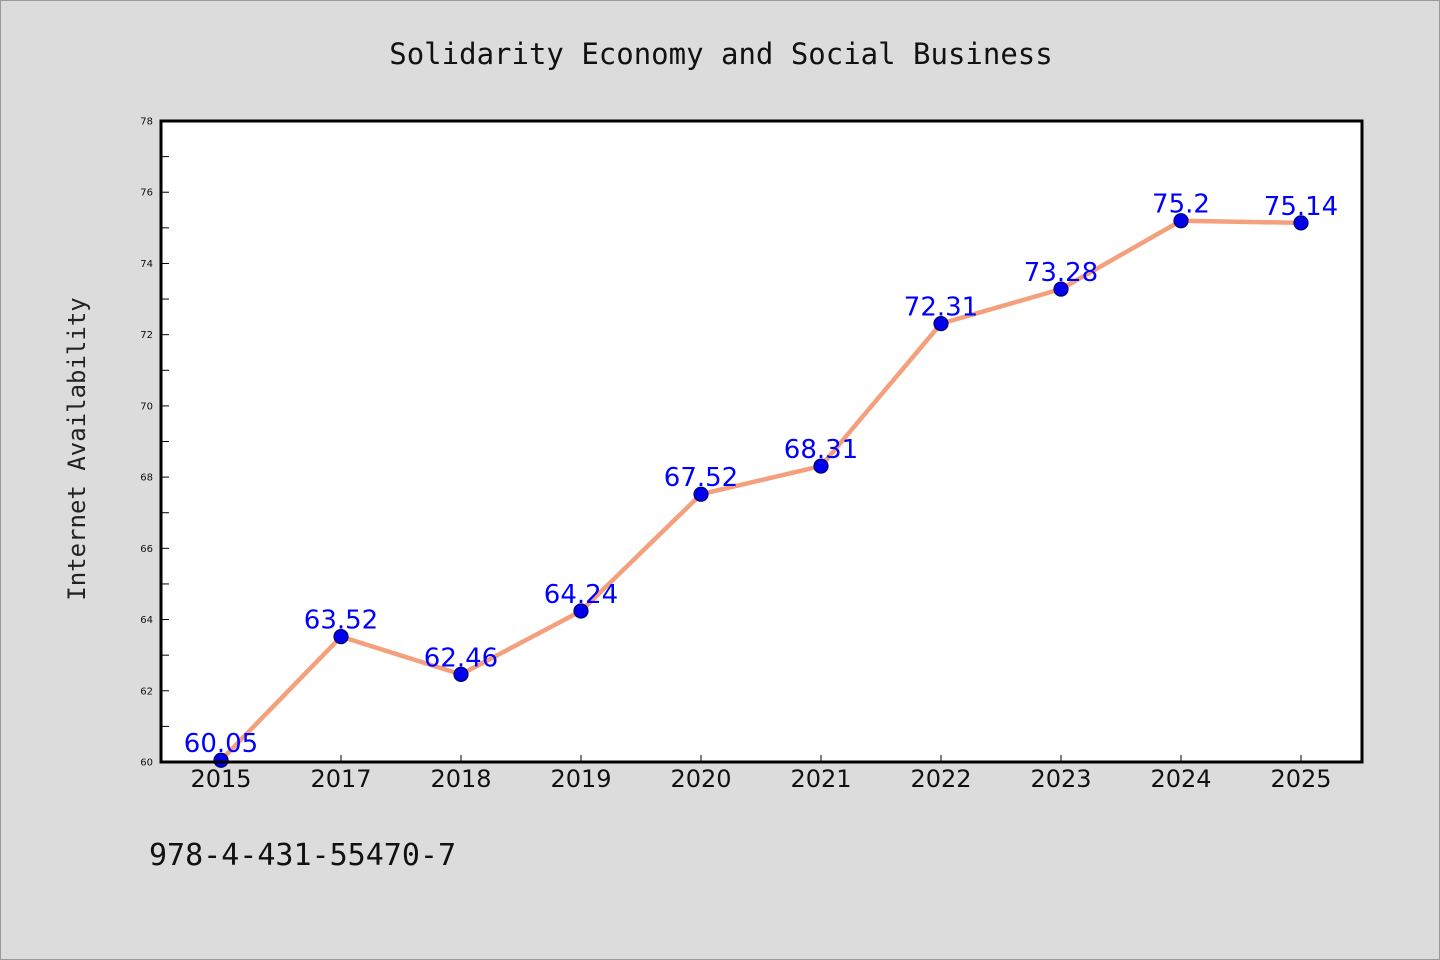  Describe the element at coordinates (1300, 779) in the screenshot. I see `x-tick-label: 2025` at that location.